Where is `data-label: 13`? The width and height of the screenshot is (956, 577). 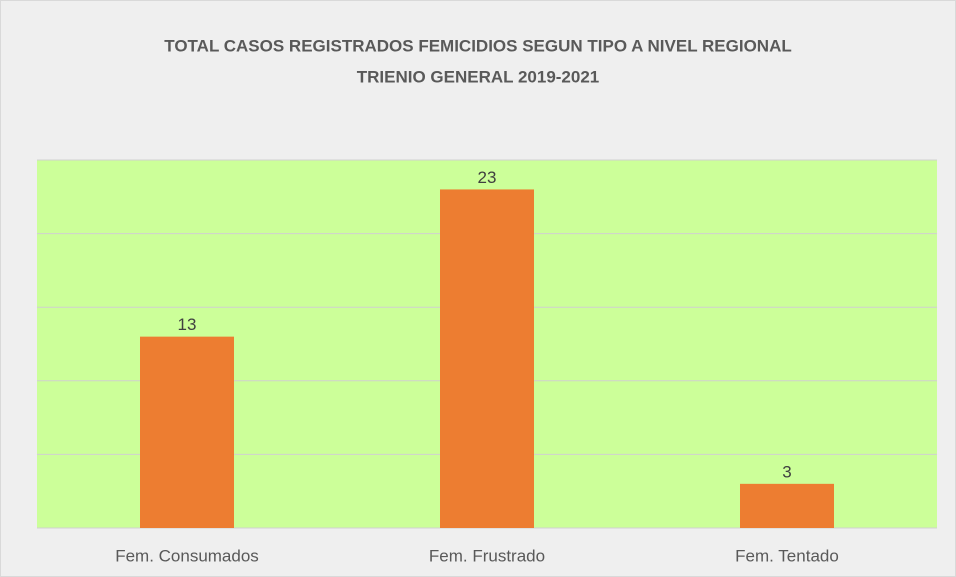
data-label: 13 is located at coordinates (187, 324).